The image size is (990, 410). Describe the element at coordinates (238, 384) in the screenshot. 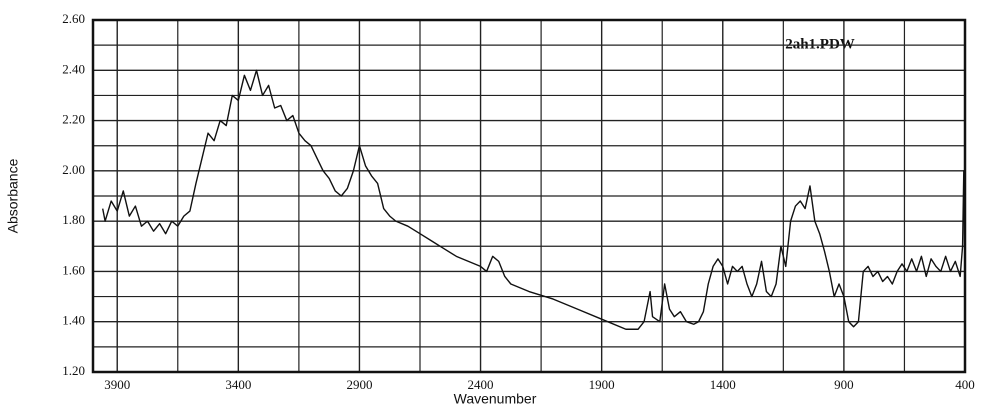

I see `x-tick-label: 3400` at that location.